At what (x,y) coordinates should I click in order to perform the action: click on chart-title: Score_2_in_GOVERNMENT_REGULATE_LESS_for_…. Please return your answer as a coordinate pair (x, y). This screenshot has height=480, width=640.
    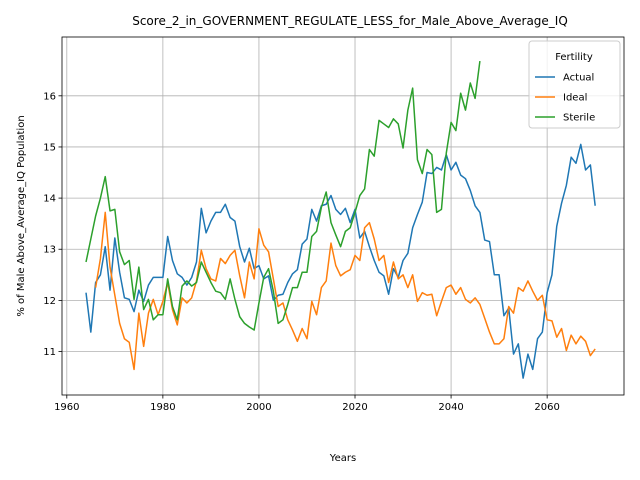
    Looking at the image, I should click on (350, 21).